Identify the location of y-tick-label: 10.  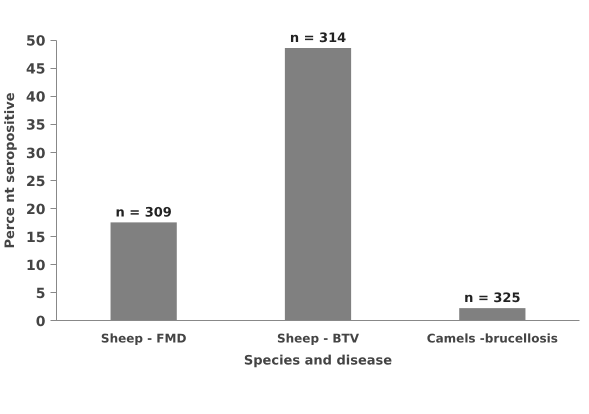
(36, 266).